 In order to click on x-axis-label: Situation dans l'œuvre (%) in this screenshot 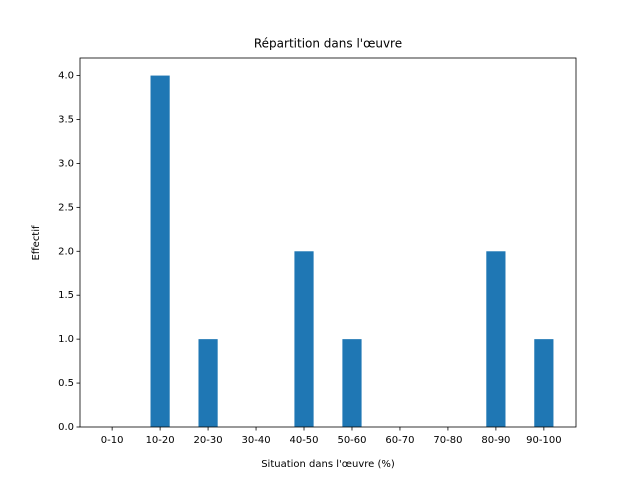, I will do `click(328, 464)`.